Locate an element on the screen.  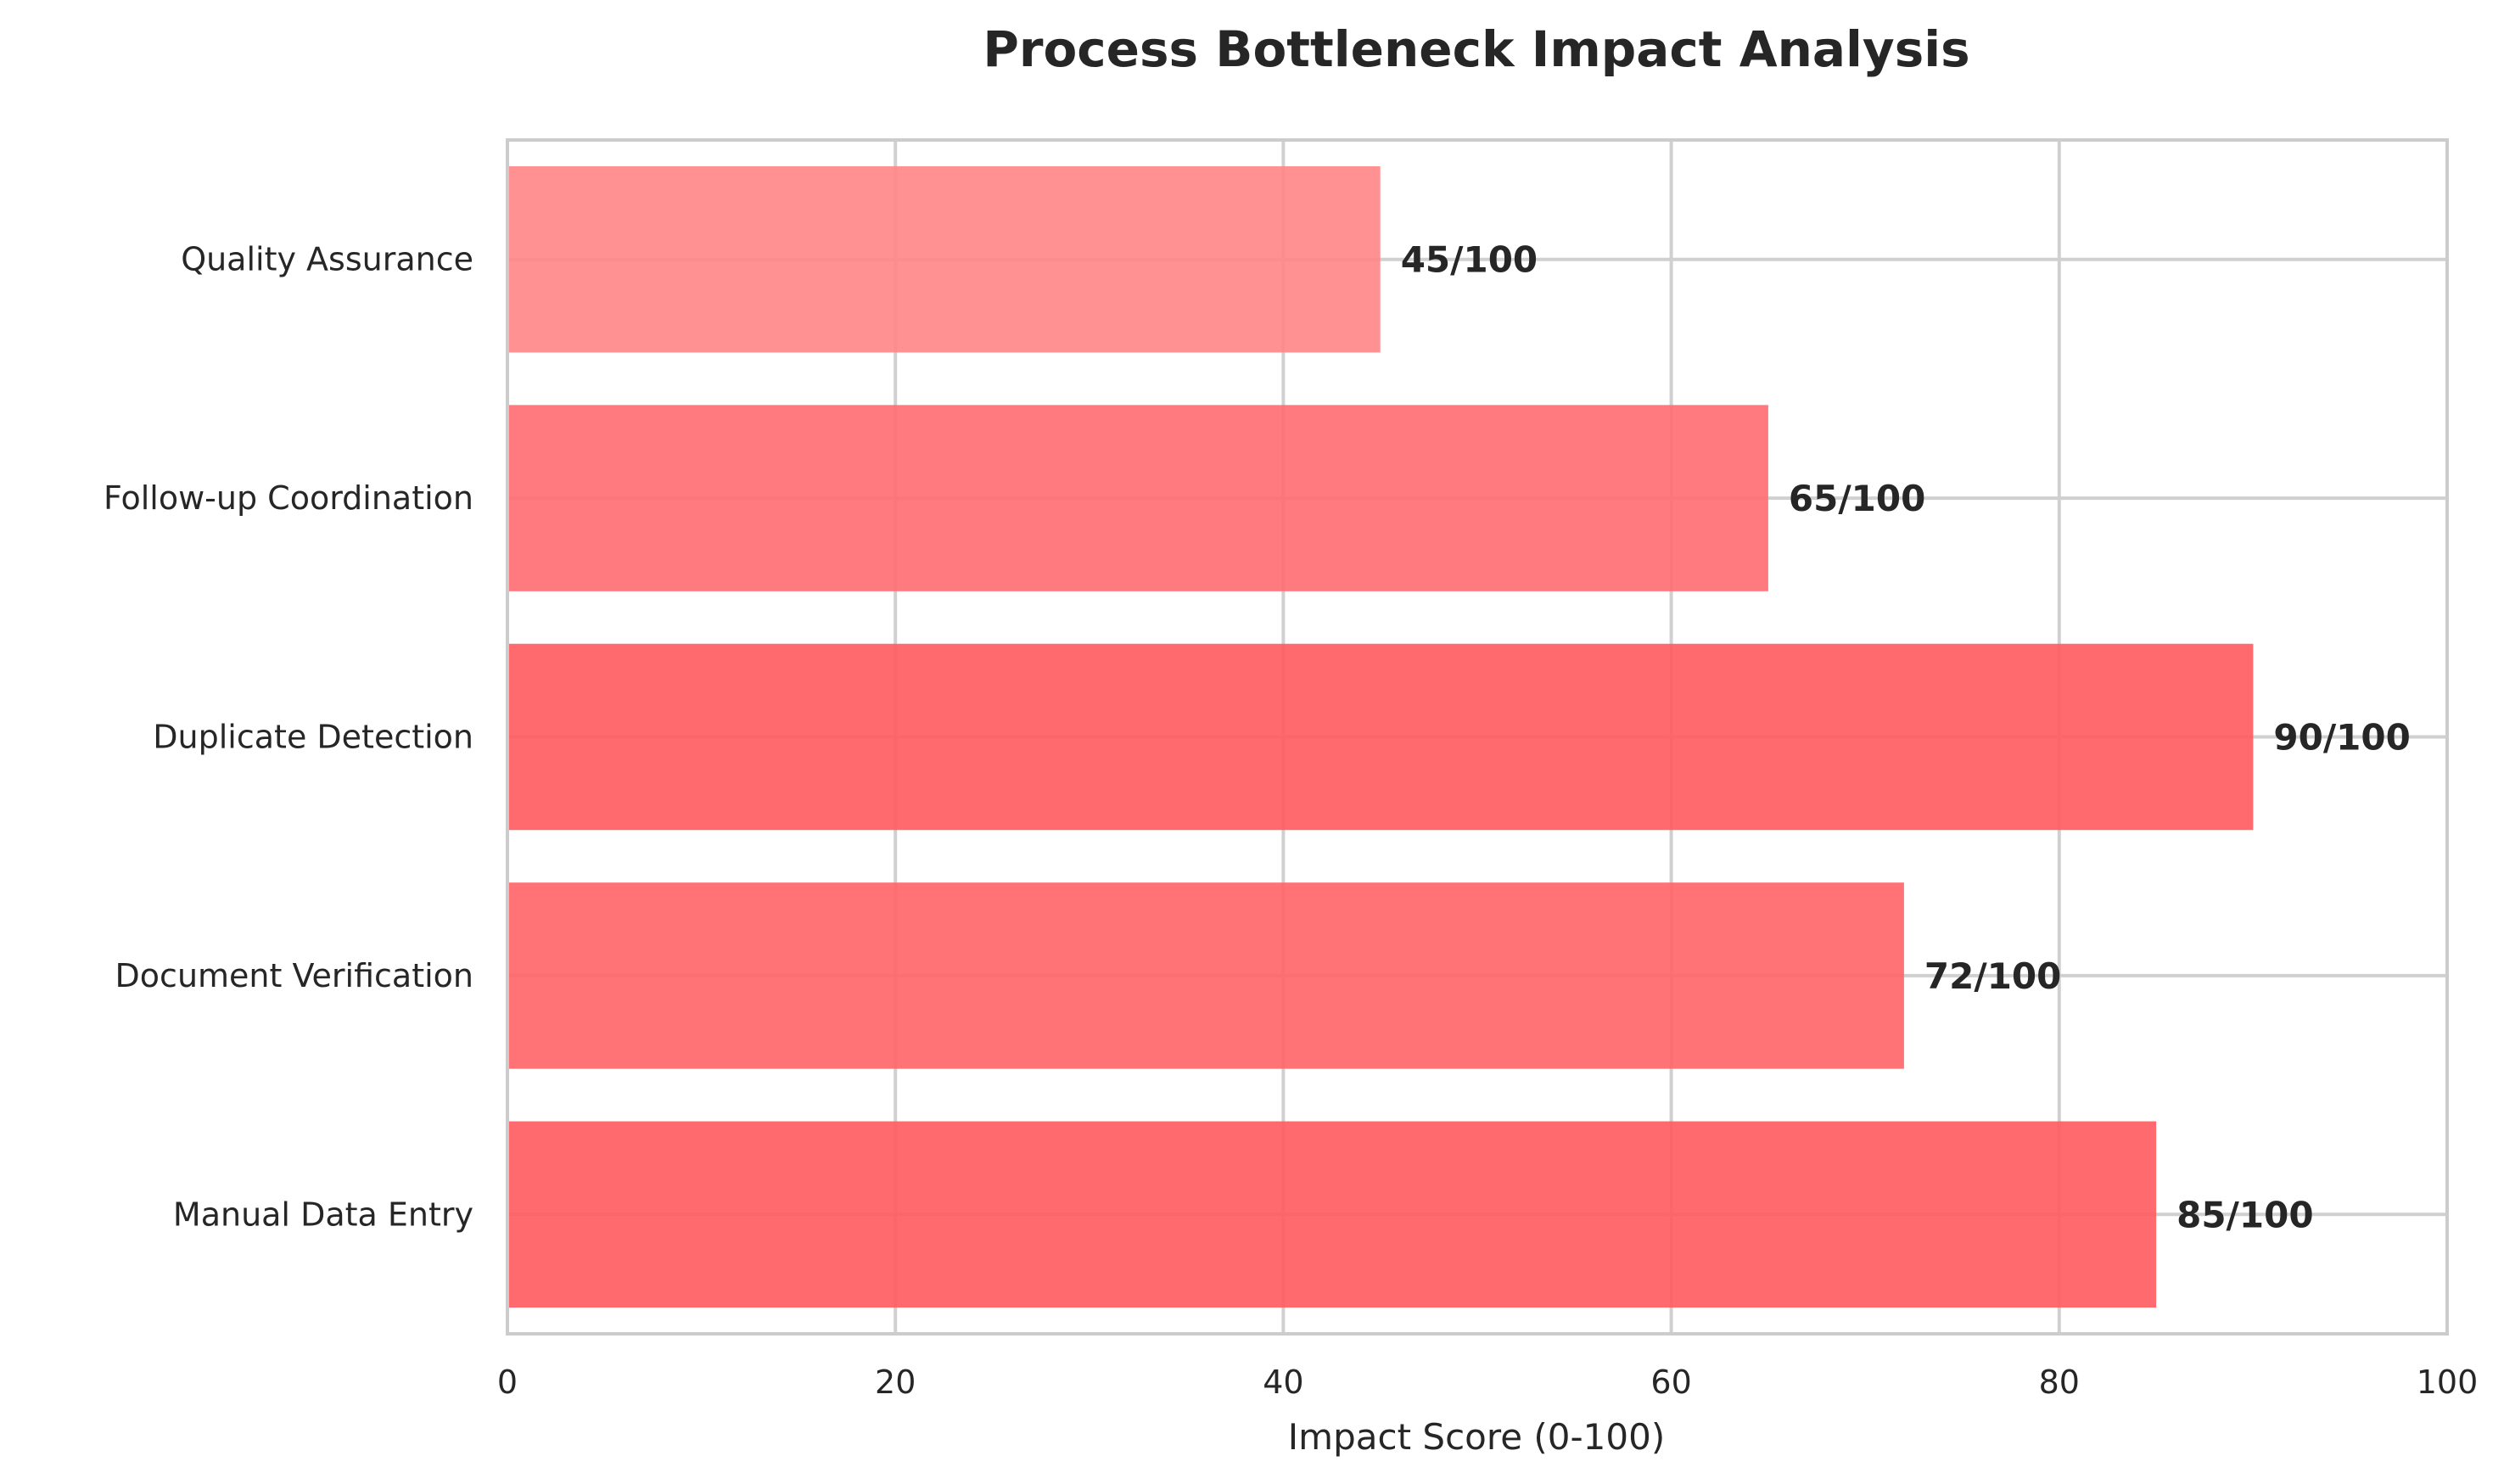
x-tick-label: 100 is located at coordinates (2448, 1382).